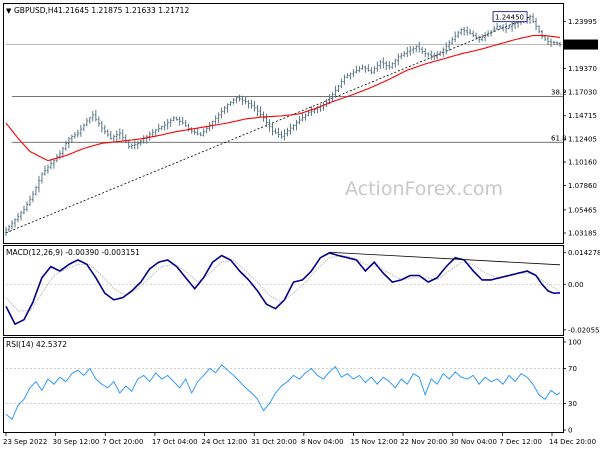 This screenshot has width=600, height=450. What do you see at coordinates (572, 369) in the screenshot?
I see `rsi-axis-label: 70` at bounding box center [572, 369].